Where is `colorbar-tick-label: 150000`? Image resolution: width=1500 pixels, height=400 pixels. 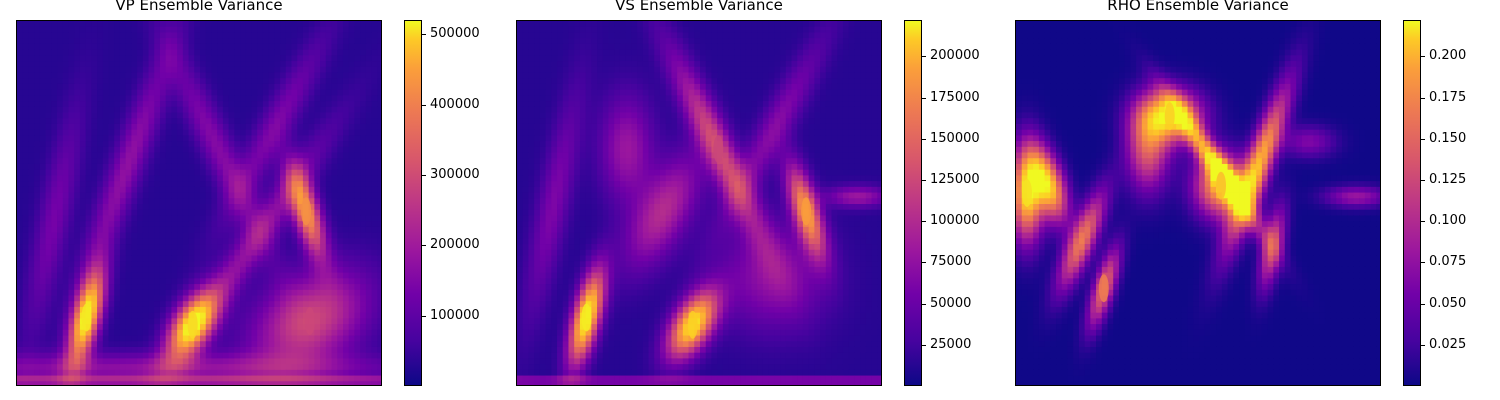
colorbar-tick-label: 150000 is located at coordinates (955, 138).